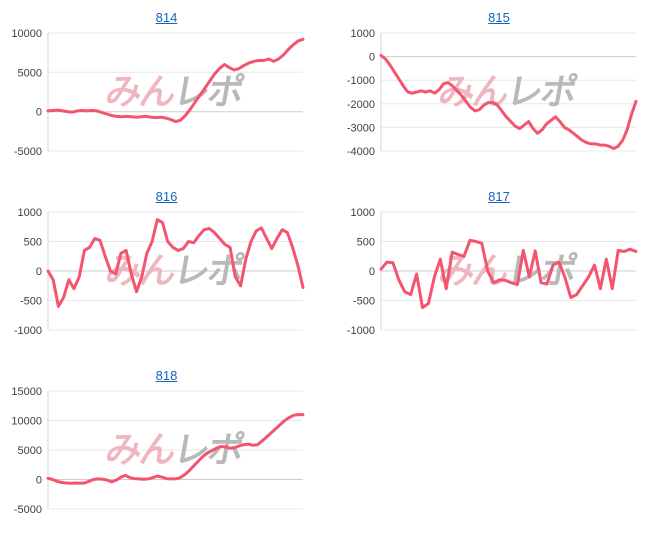 The width and height of the screenshot is (665, 538). I want to click on chart-title-link: 815, so click(499, 17).